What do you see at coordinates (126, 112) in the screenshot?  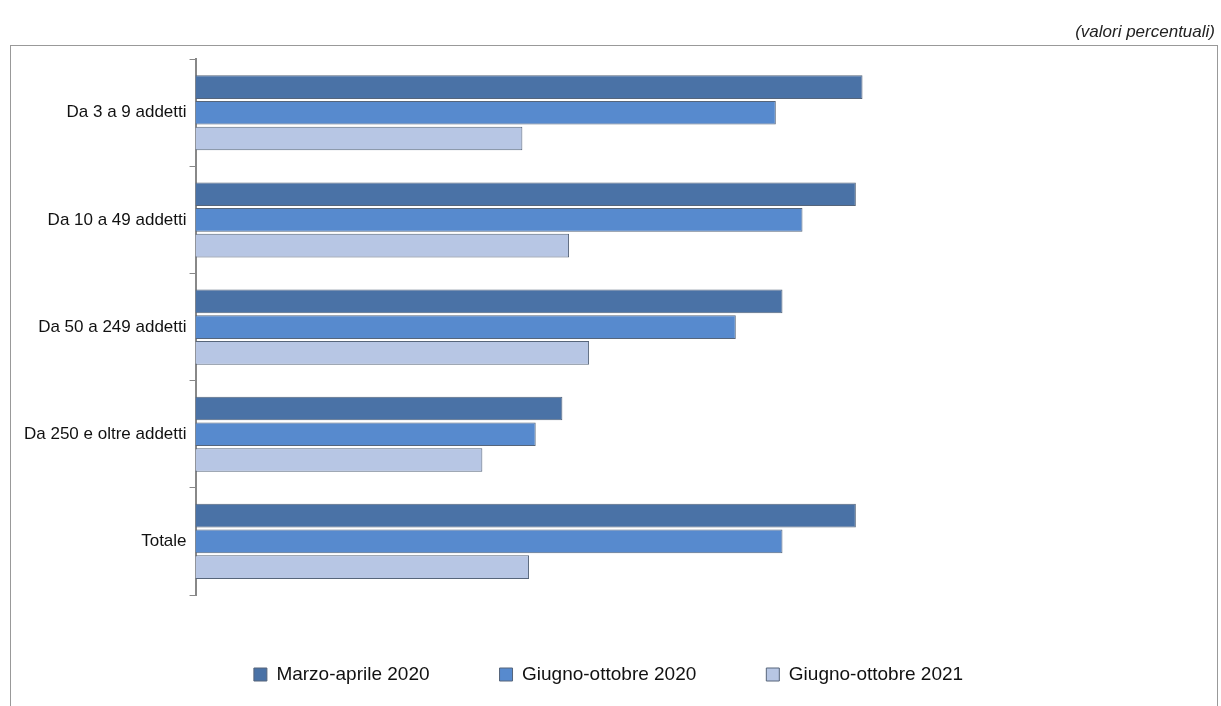 I see `y-tick-label: Da 3 a 9 addetti` at bounding box center [126, 112].